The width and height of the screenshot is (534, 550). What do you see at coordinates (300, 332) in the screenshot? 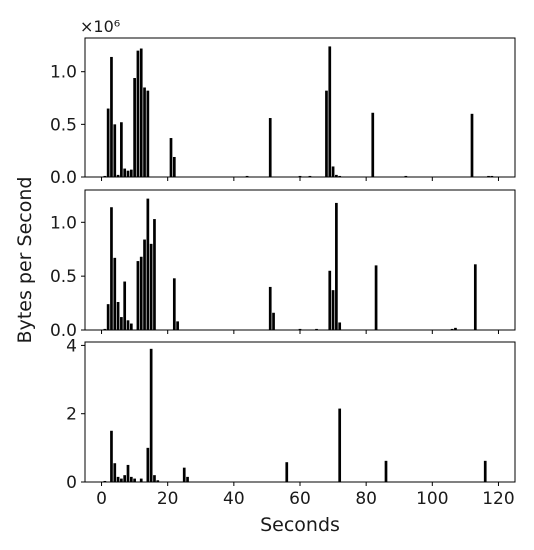
I see `panel-middle-x-axis` at bounding box center [300, 332].